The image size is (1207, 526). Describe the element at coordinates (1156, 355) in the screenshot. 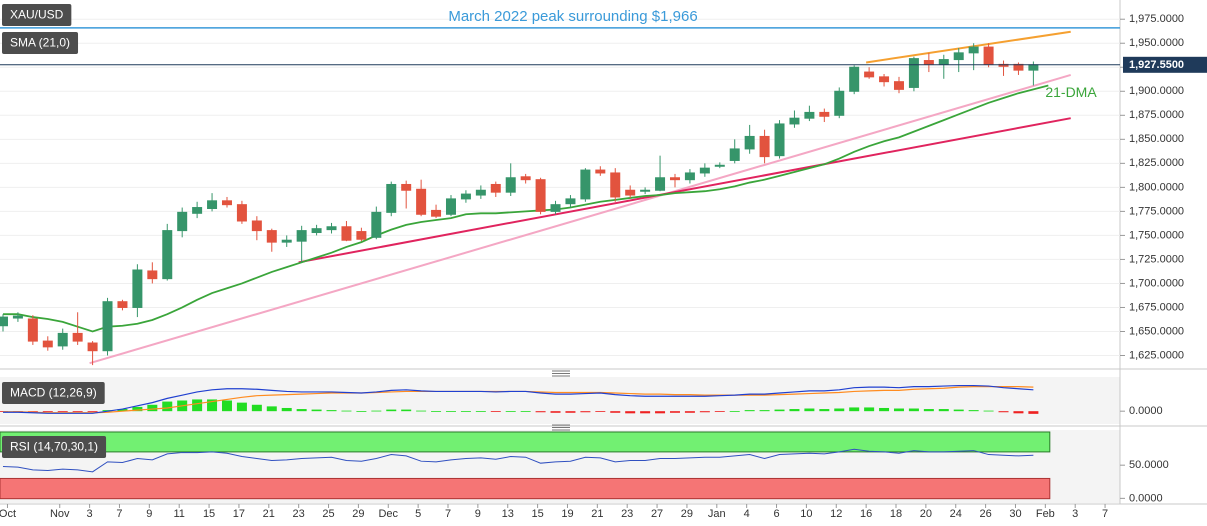

I see `y-tick-label: 1,625.0000` at that location.